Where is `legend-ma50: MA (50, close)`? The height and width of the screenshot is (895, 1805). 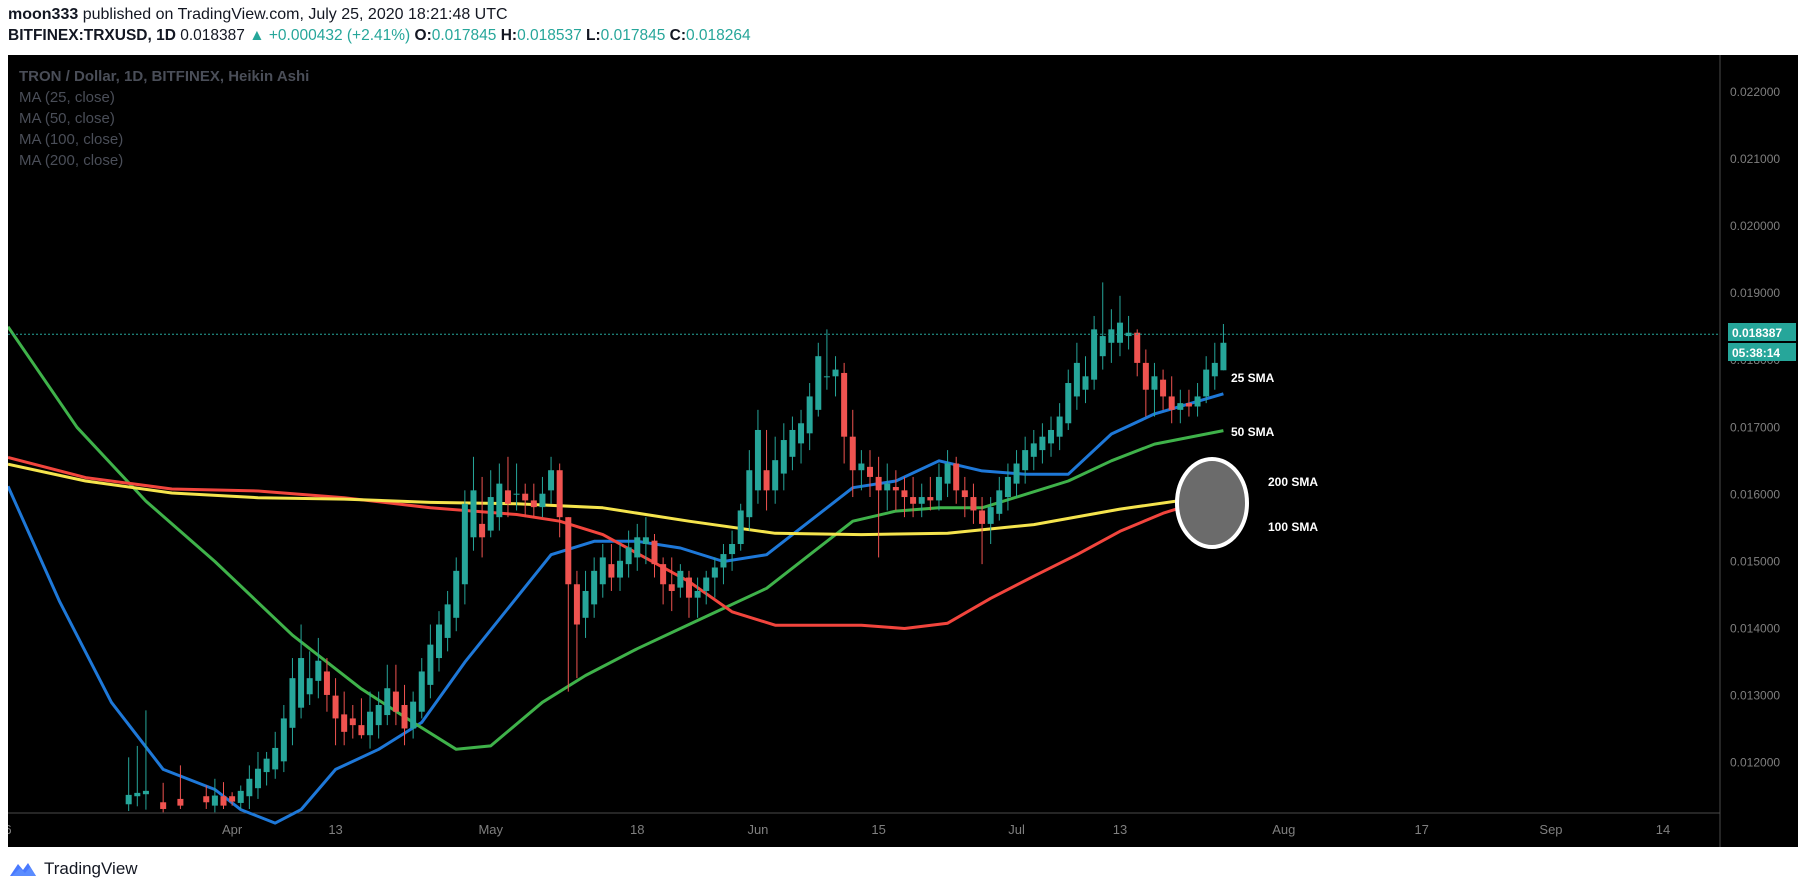
legend-ma50: MA (50, close) is located at coordinates (67, 118).